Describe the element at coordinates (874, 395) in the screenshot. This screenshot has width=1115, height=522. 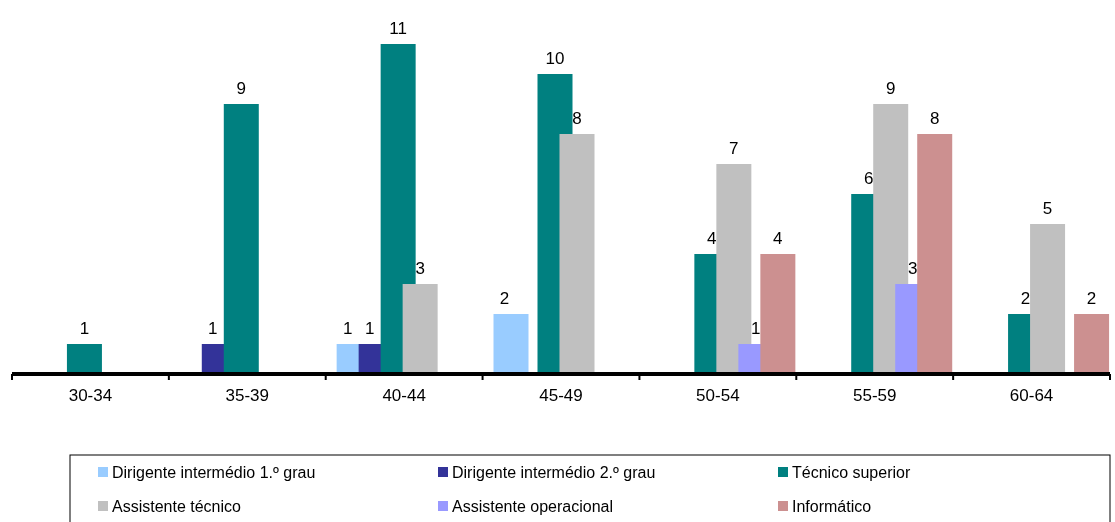
I see `x-tick-label: 55-59` at that location.